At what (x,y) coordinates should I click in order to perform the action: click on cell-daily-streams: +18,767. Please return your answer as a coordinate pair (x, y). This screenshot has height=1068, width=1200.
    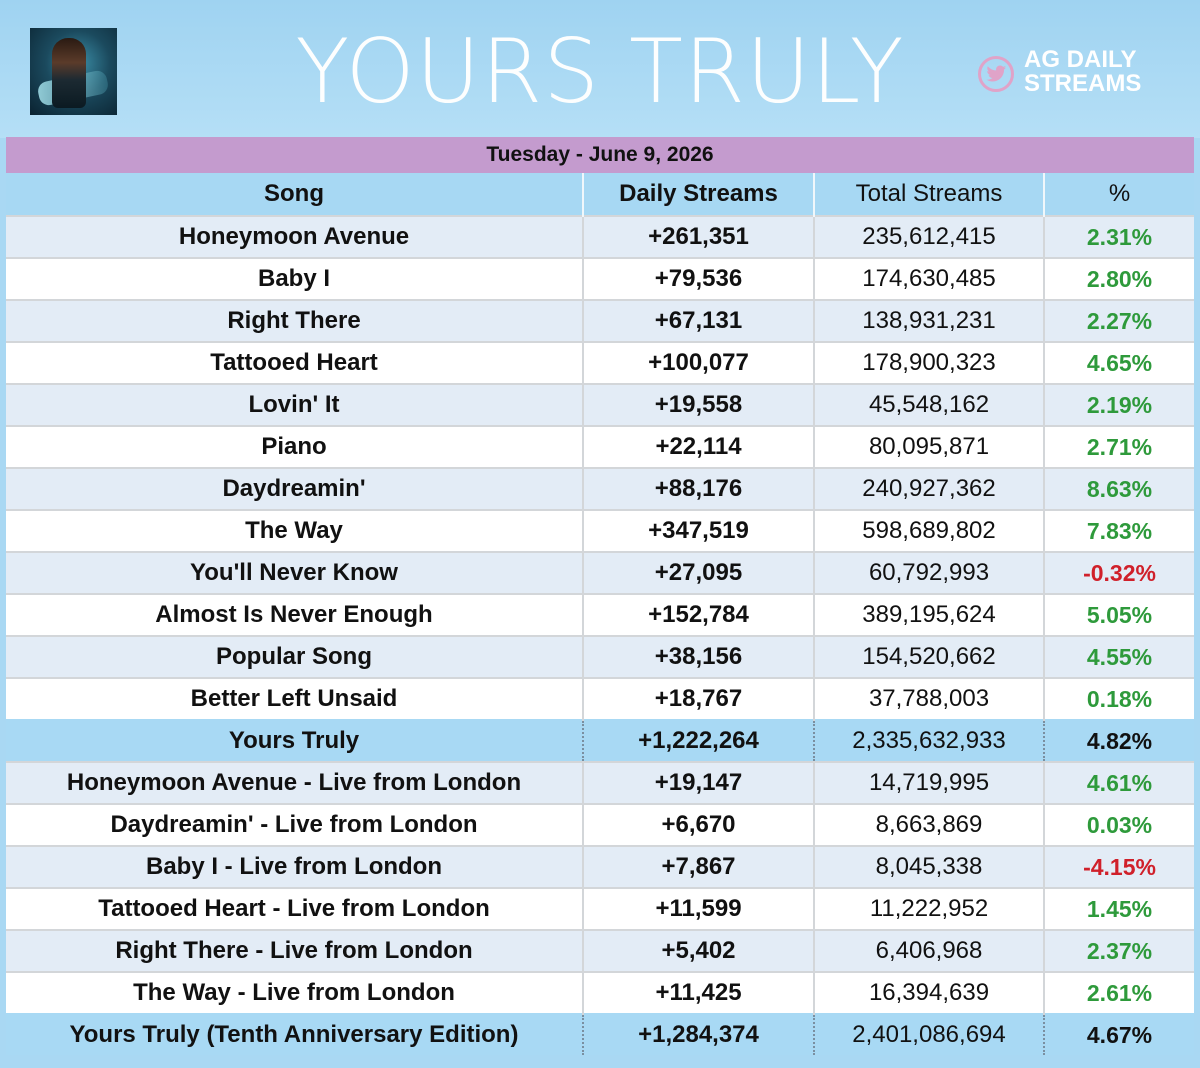
    Looking at the image, I should click on (699, 698).